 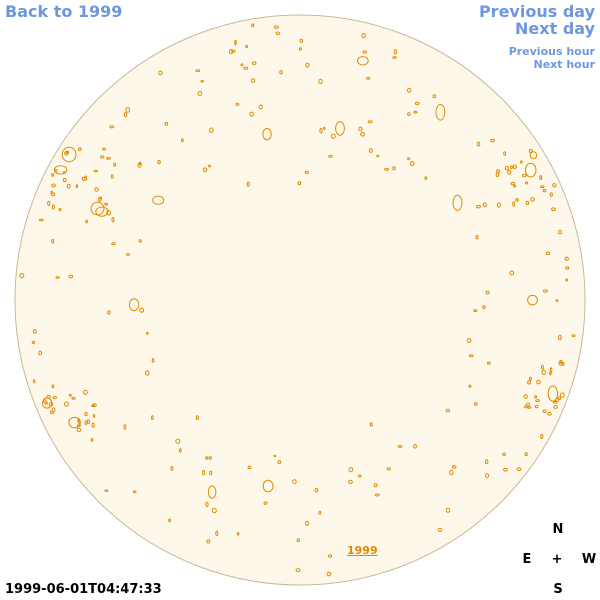 What do you see at coordinates (551, 51) in the screenshot?
I see `previous-hour-link: Previous hour` at bounding box center [551, 51].